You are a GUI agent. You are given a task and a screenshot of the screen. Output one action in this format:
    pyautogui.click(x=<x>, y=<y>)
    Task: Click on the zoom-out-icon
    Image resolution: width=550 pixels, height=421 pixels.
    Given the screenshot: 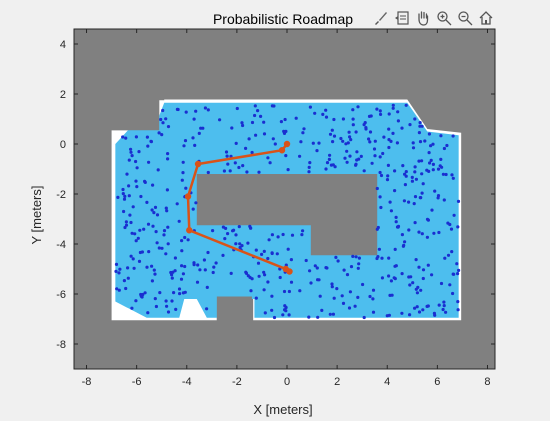 What is the action you would take?
    pyautogui.click(x=465, y=18)
    